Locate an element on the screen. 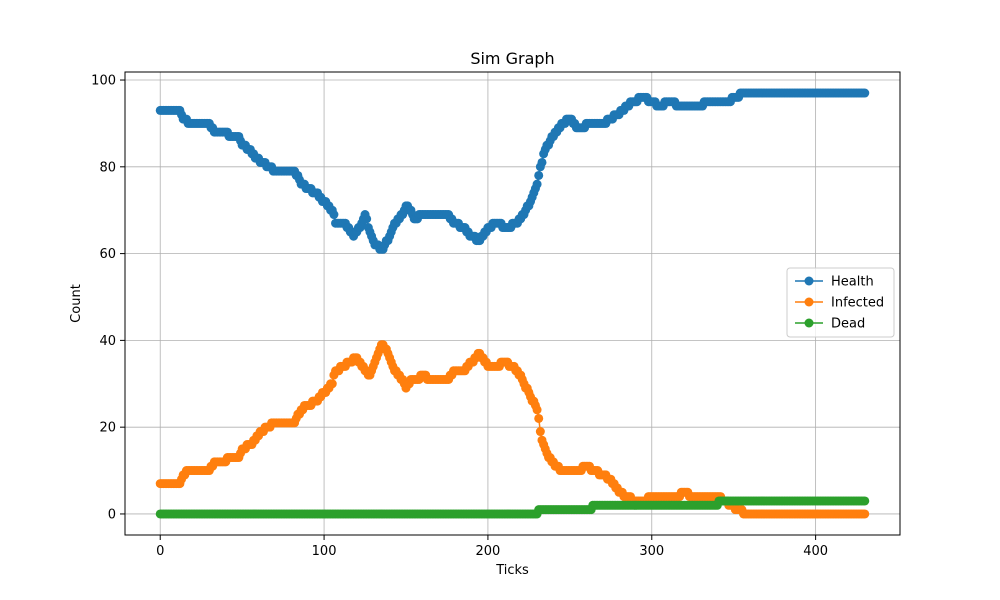  x-axis-label: Ticks is located at coordinates (512, 570).